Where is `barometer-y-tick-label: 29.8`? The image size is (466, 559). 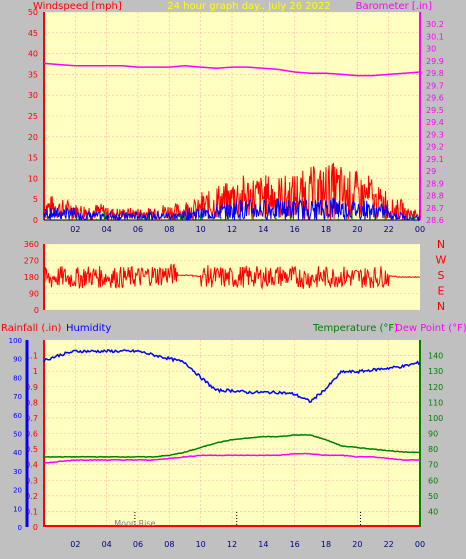
barometer-y-tick-label: 29.8 is located at coordinates (435, 73).